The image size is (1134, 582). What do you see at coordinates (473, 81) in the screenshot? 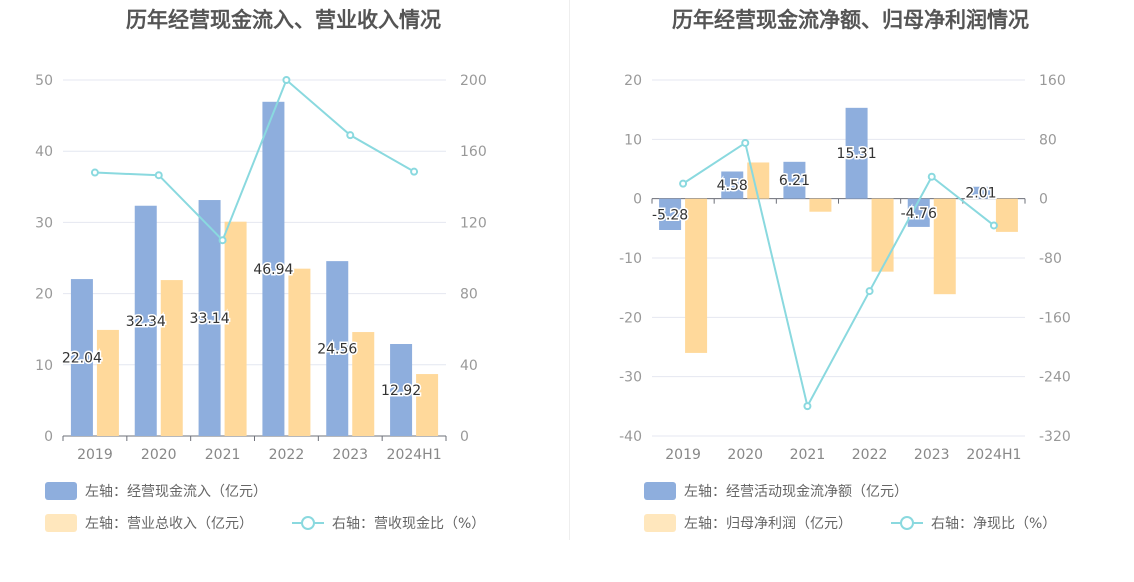
I see `right-axis-tick-label: 200` at bounding box center [473, 81].